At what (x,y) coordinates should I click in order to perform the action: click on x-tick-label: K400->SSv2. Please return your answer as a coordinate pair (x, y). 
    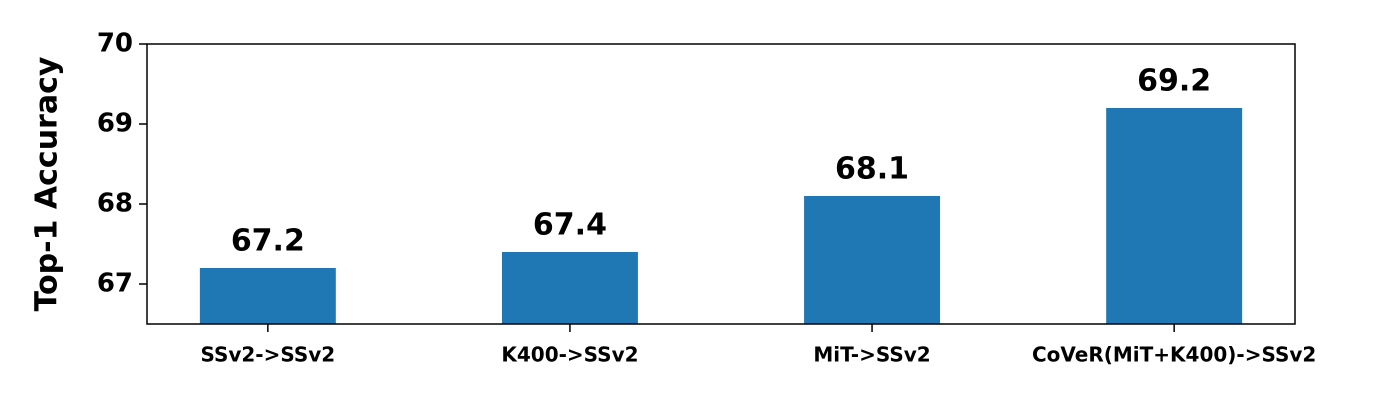
    Looking at the image, I should click on (569, 355).